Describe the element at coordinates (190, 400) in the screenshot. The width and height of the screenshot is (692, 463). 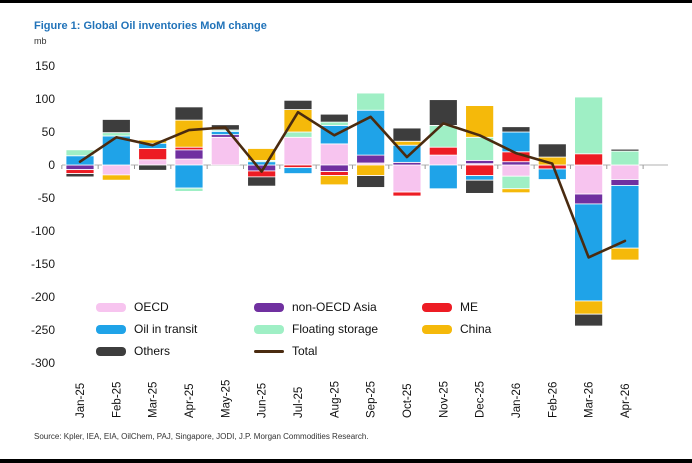
I see `x-axis-category-label: Apr-25` at that location.